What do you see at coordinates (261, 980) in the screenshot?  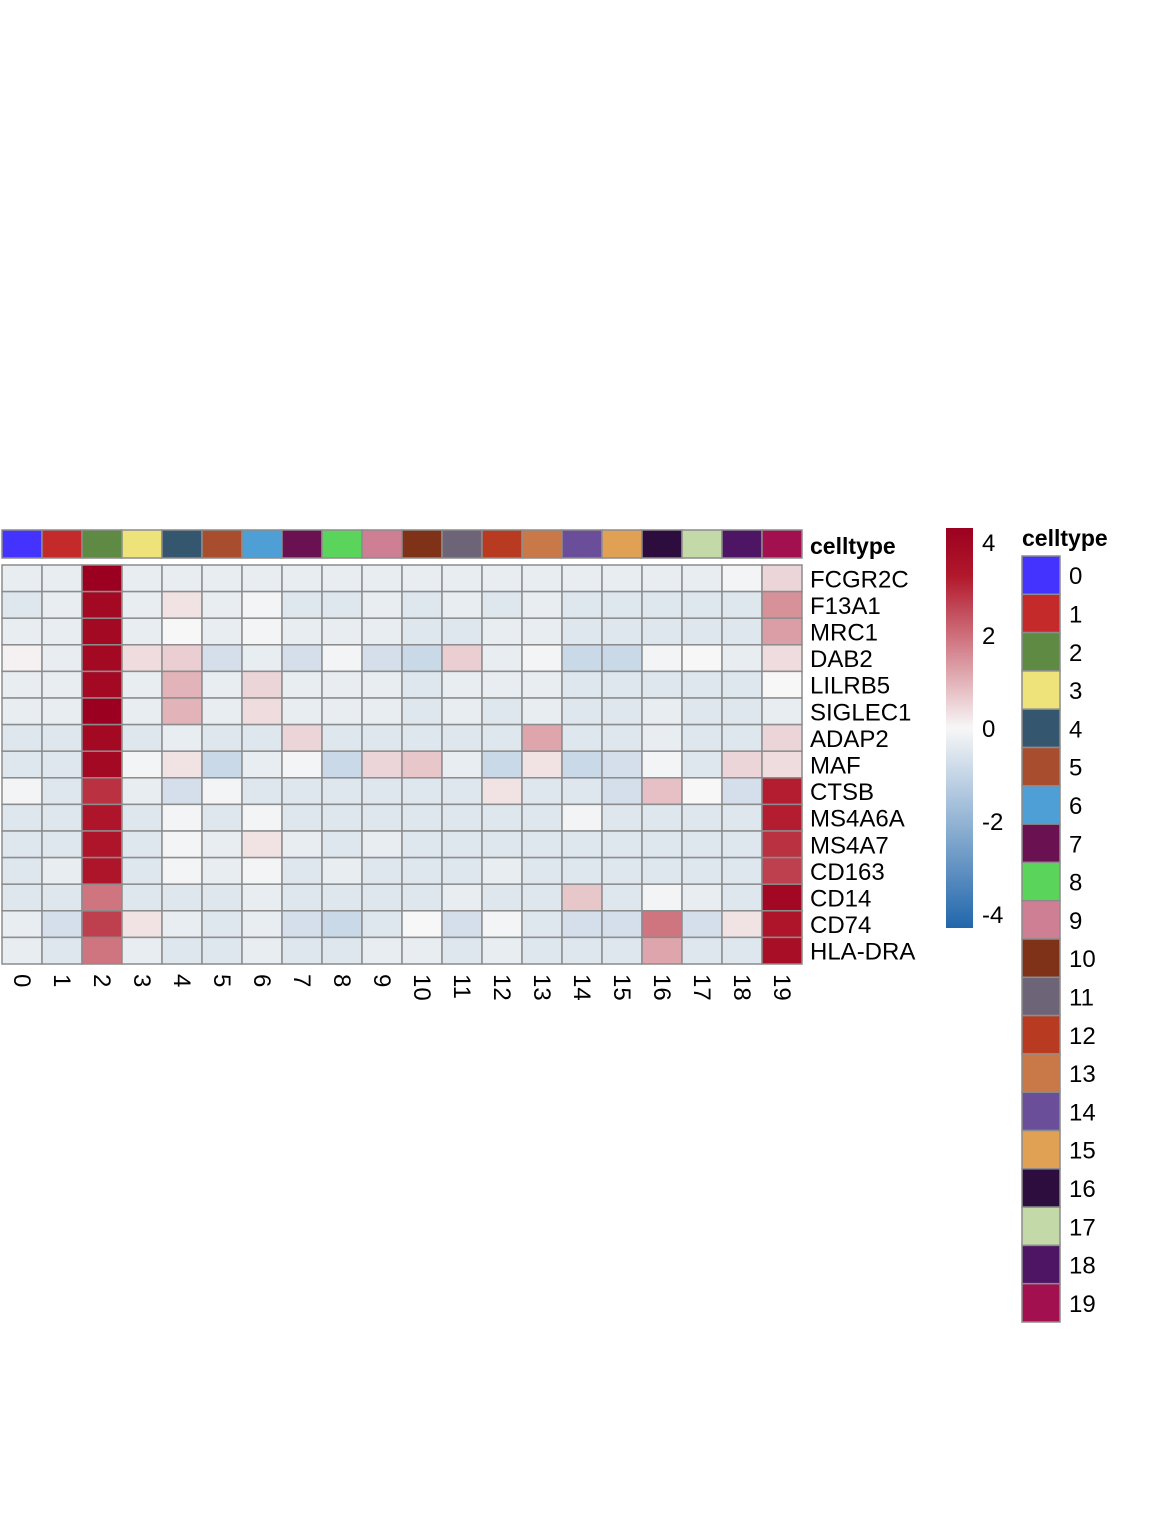 I see `column-label: 6` at bounding box center [261, 980].